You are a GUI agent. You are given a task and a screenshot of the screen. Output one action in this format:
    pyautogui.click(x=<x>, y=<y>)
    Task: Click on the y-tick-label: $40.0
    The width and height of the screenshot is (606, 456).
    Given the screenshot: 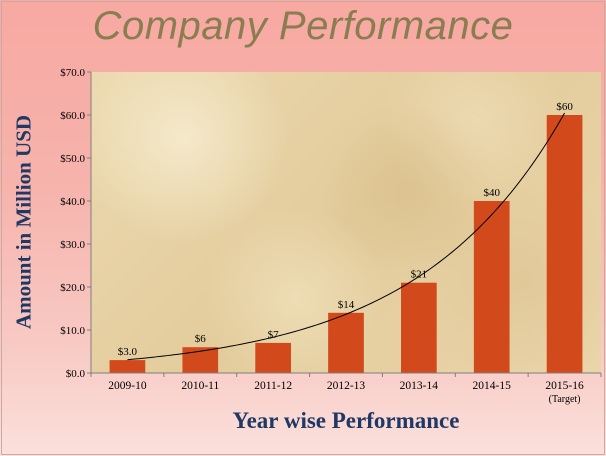 What is the action you would take?
    pyautogui.click(x=72, y=202)
    